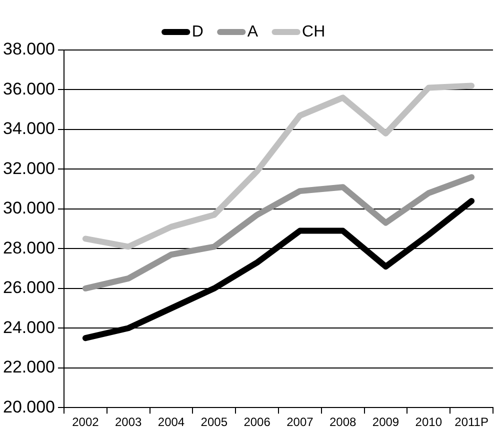  Describe the element at coordinates (314, 31) in the screenshot. I see `legend-label: CH` at that location.